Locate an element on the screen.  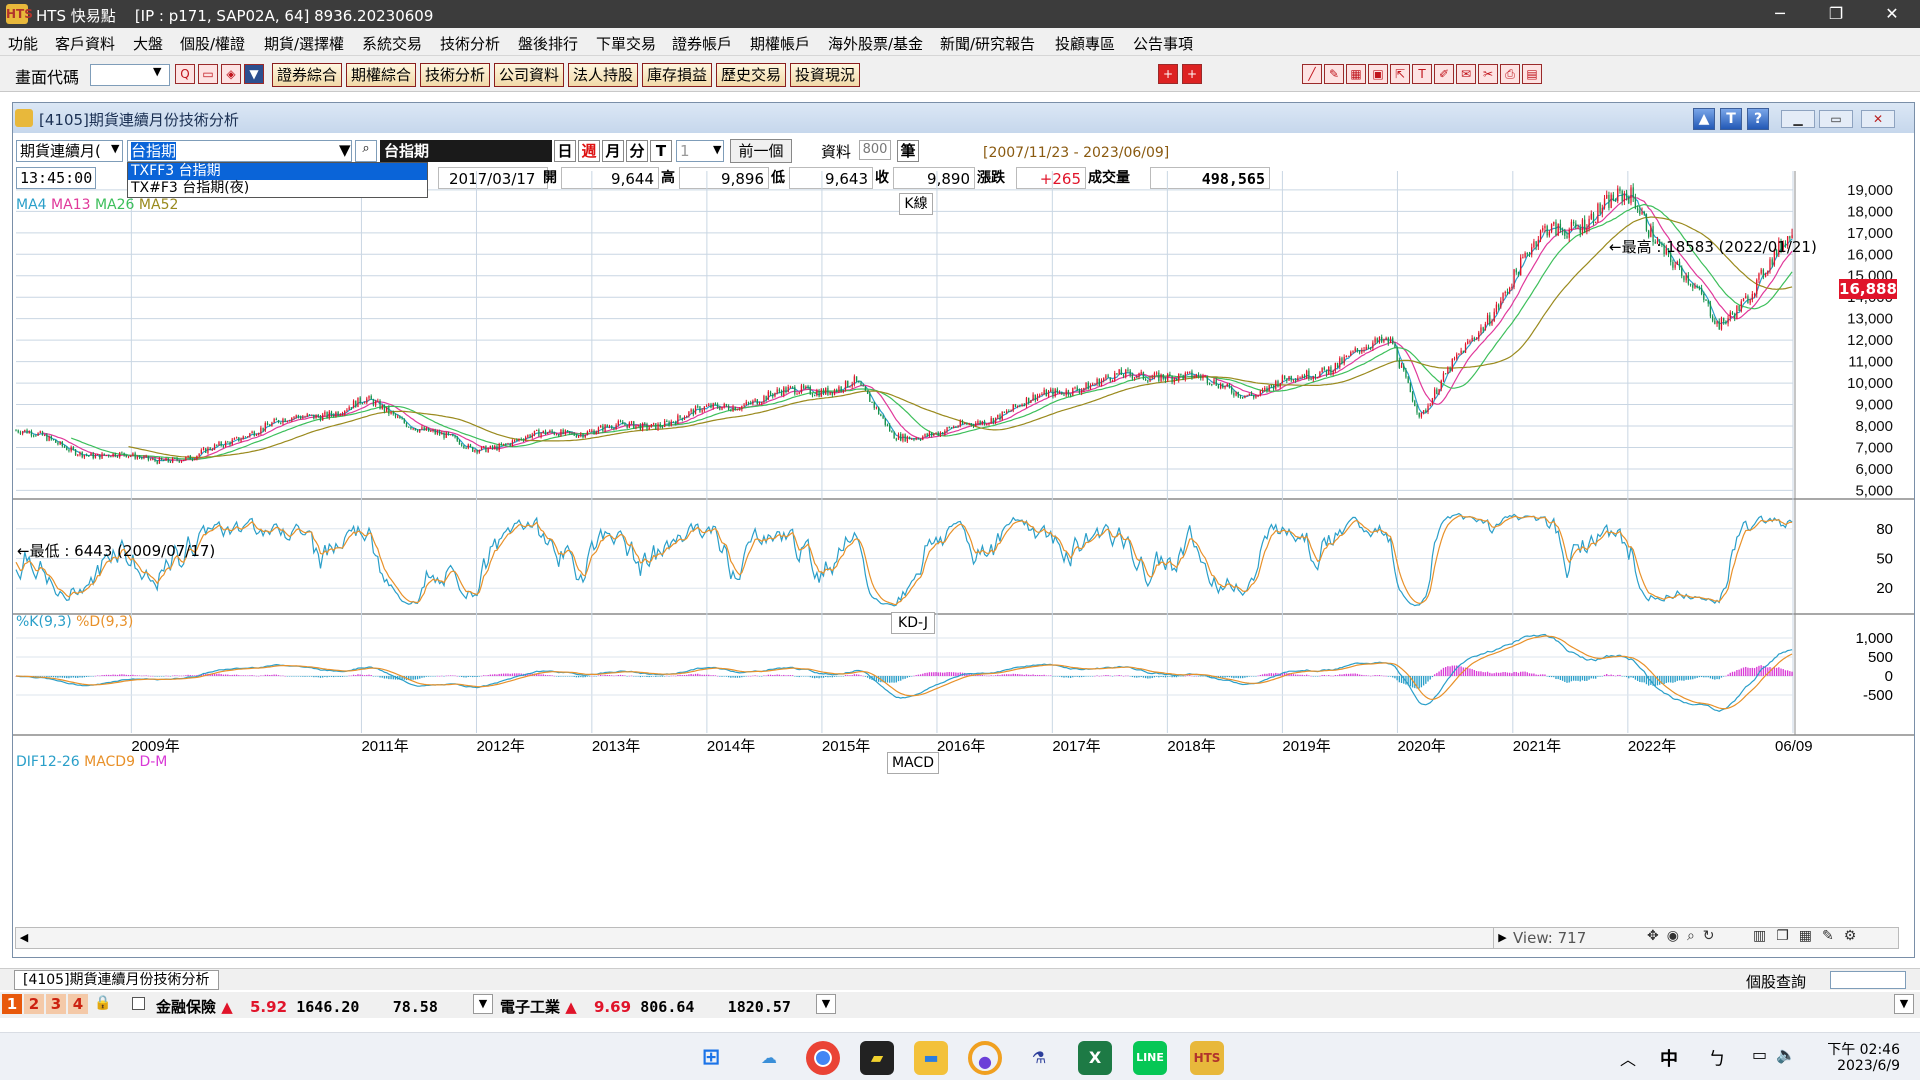
ticker-expand-icon: ▼ is located at coordinates (1904, 1004).